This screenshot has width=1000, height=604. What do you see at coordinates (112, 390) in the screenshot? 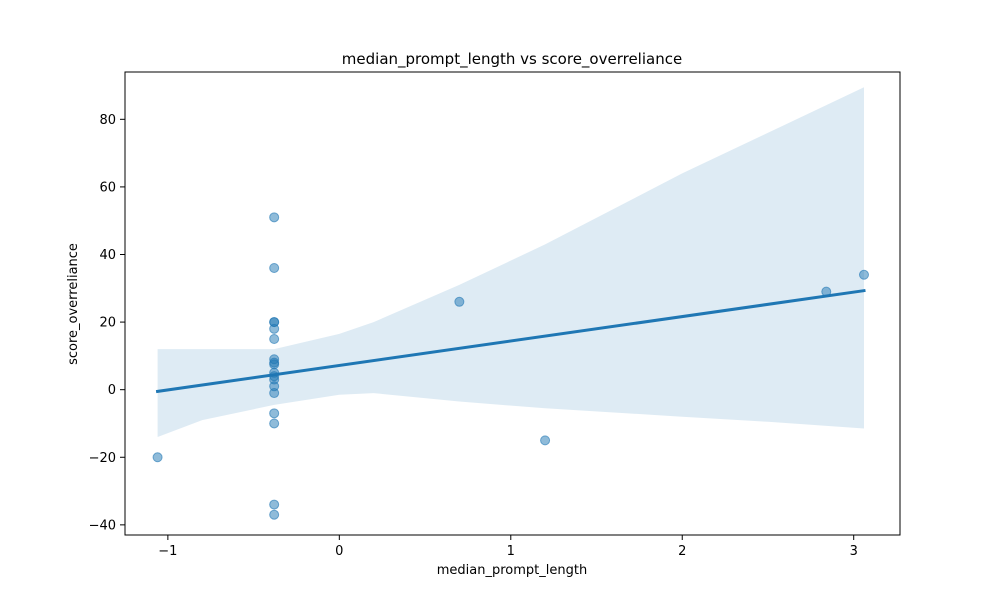
I see `y-tick-label: 0` at bounding box center [112, 390].